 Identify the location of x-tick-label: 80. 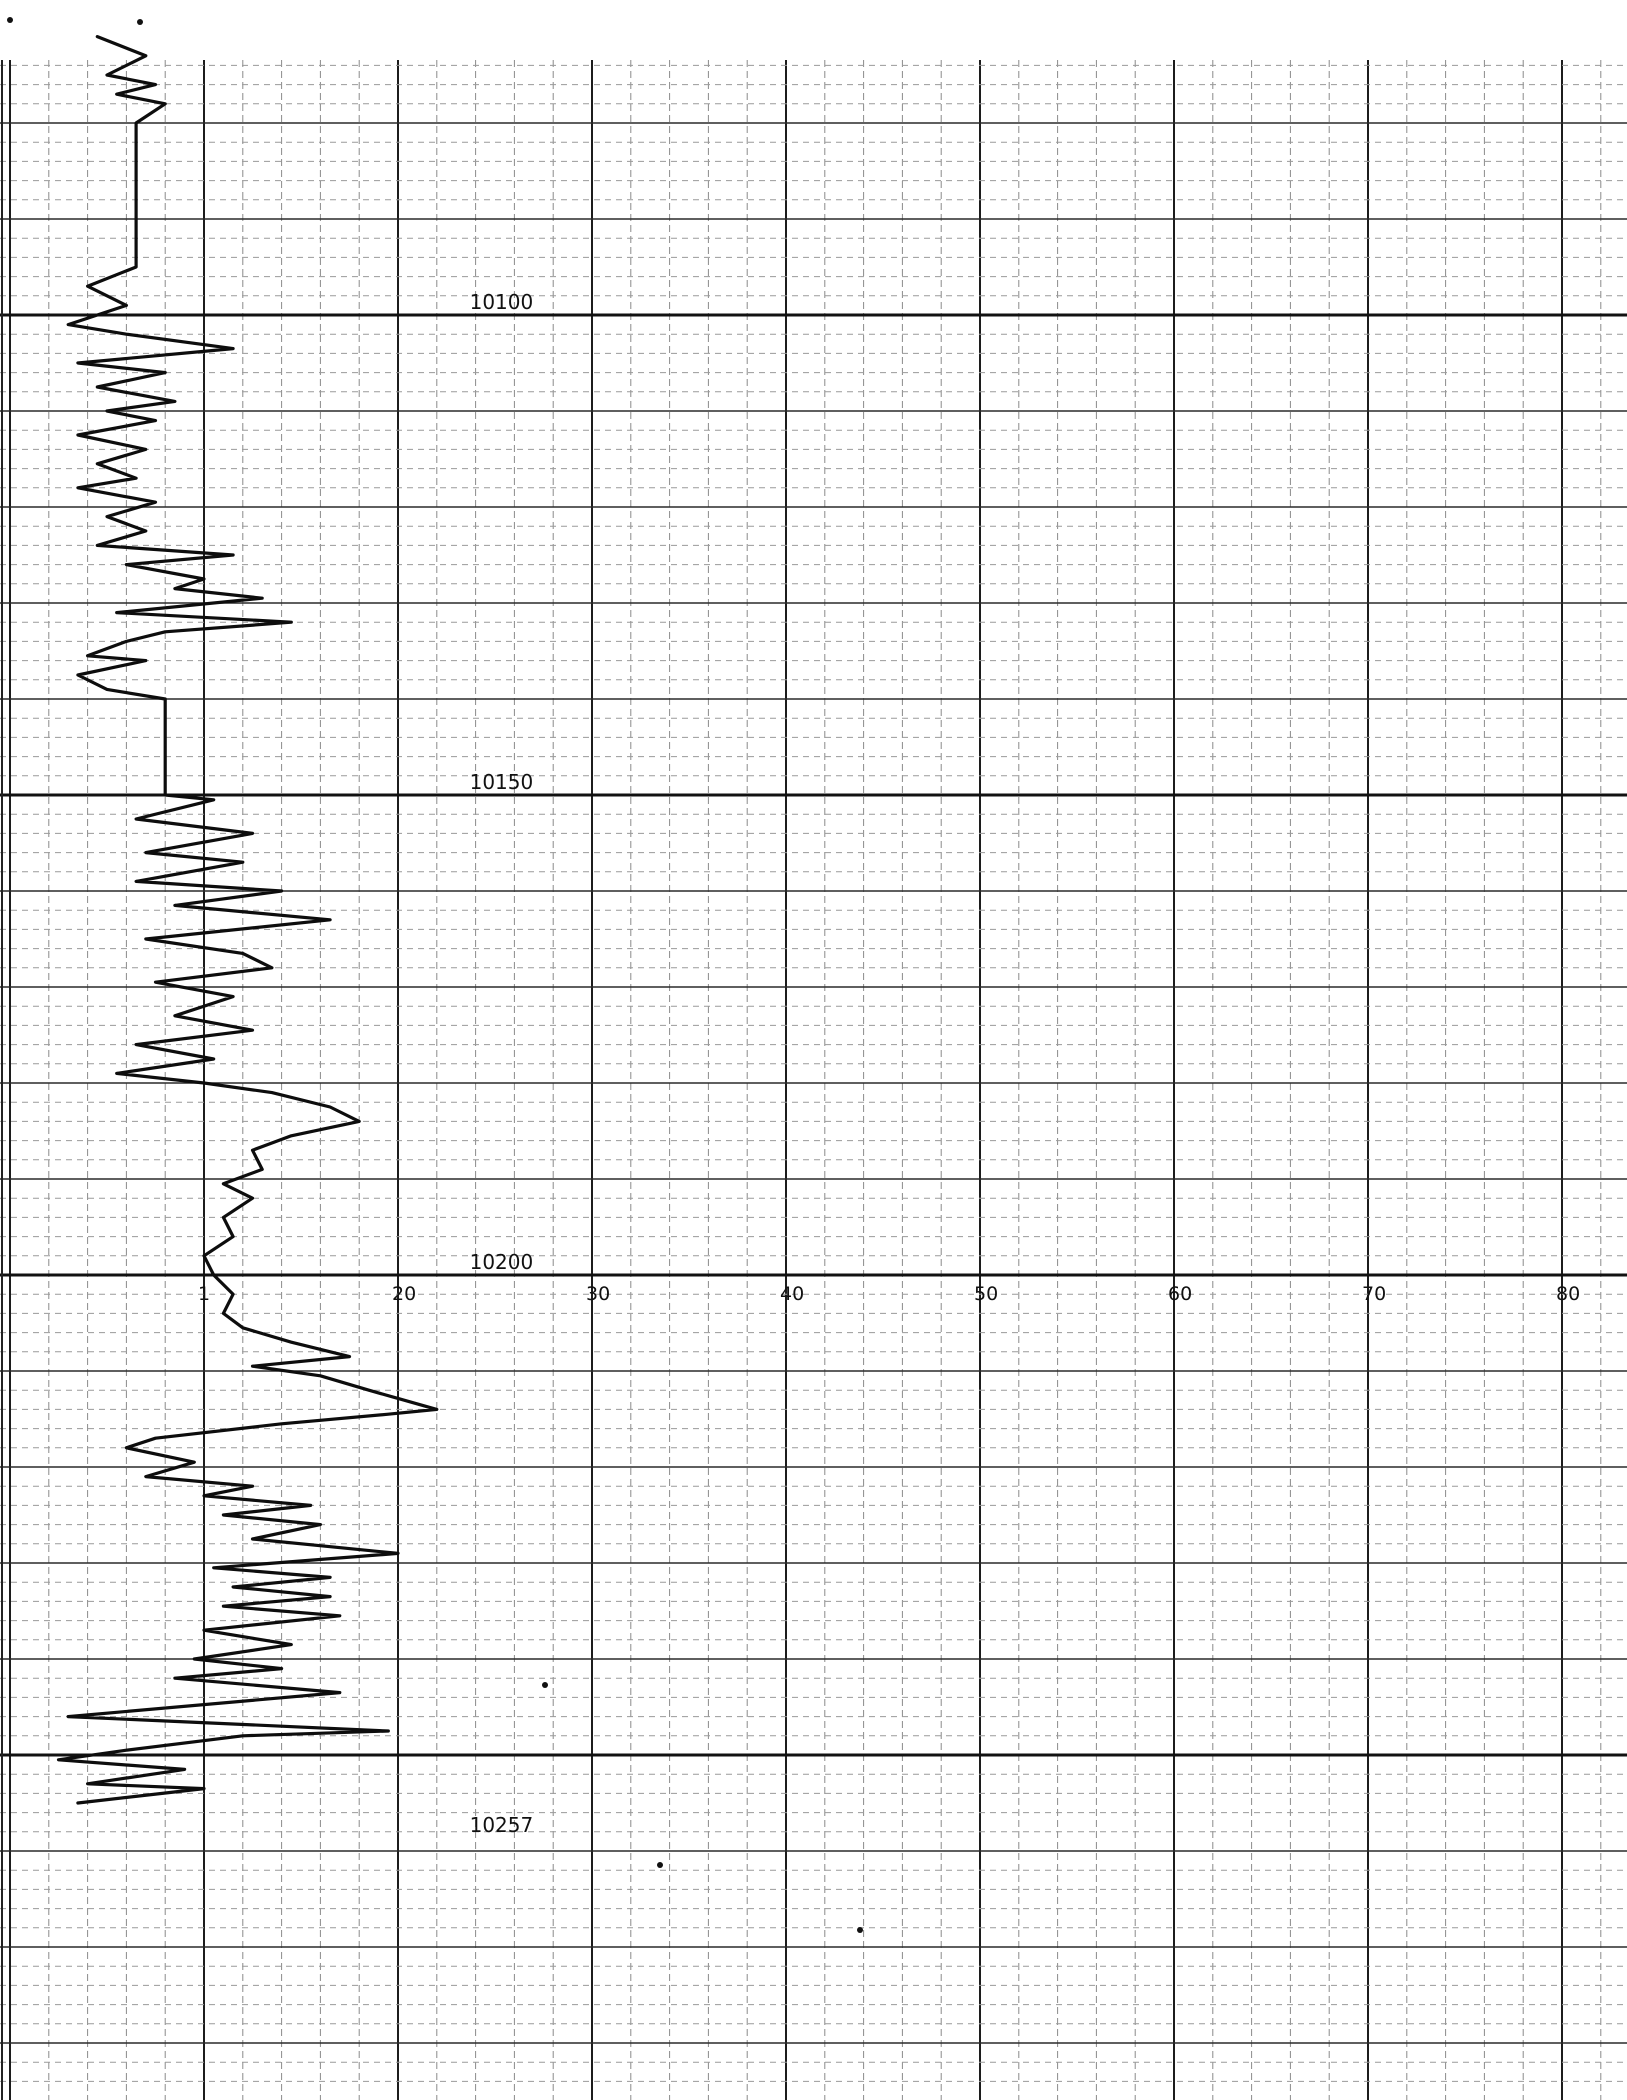
(1568, 1294).